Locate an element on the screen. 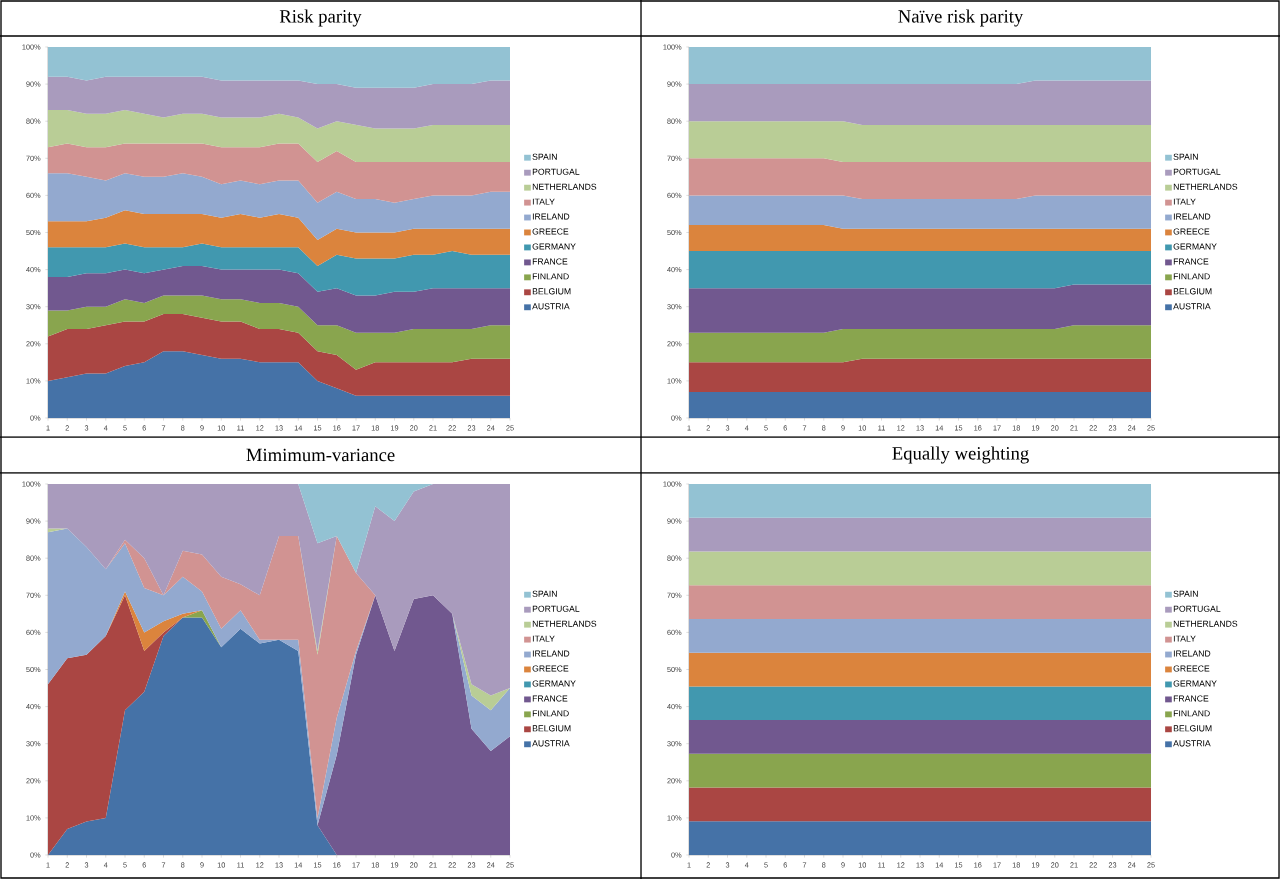 Image resolution: width=1280 pixels, height=879 pixels. chart-title: Equally weighting is located at coordinates (960, 455).